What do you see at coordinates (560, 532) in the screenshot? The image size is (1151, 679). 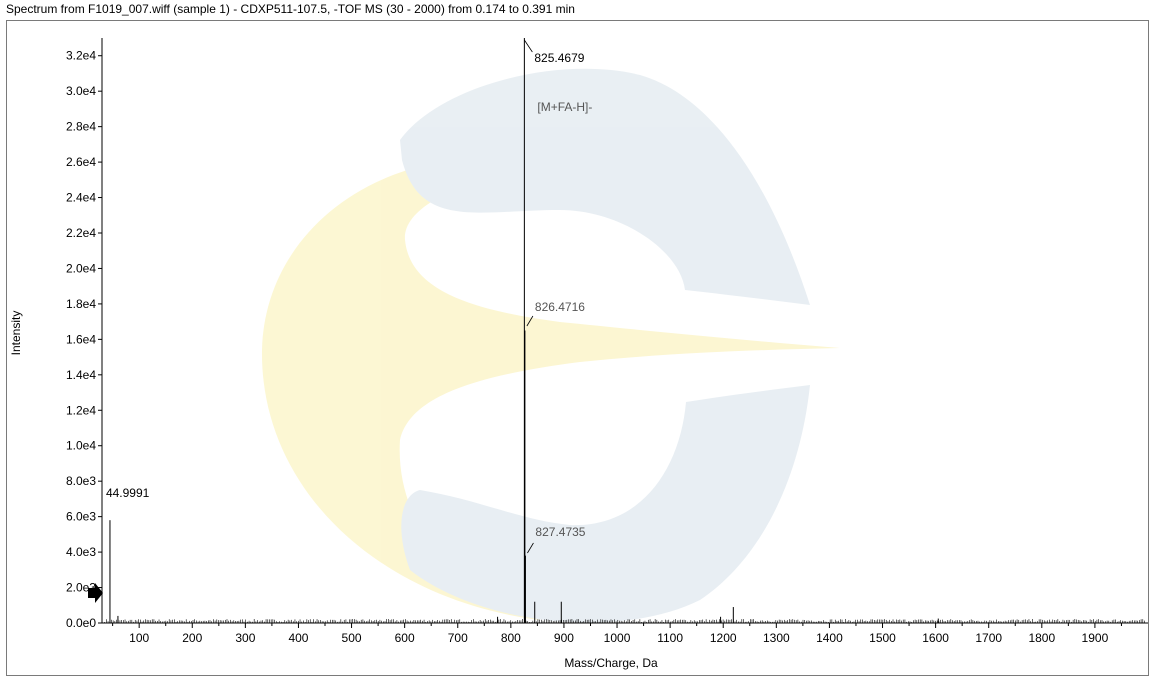 I see `peak-label-3: 827.4735` at bounding box center [560, 532].